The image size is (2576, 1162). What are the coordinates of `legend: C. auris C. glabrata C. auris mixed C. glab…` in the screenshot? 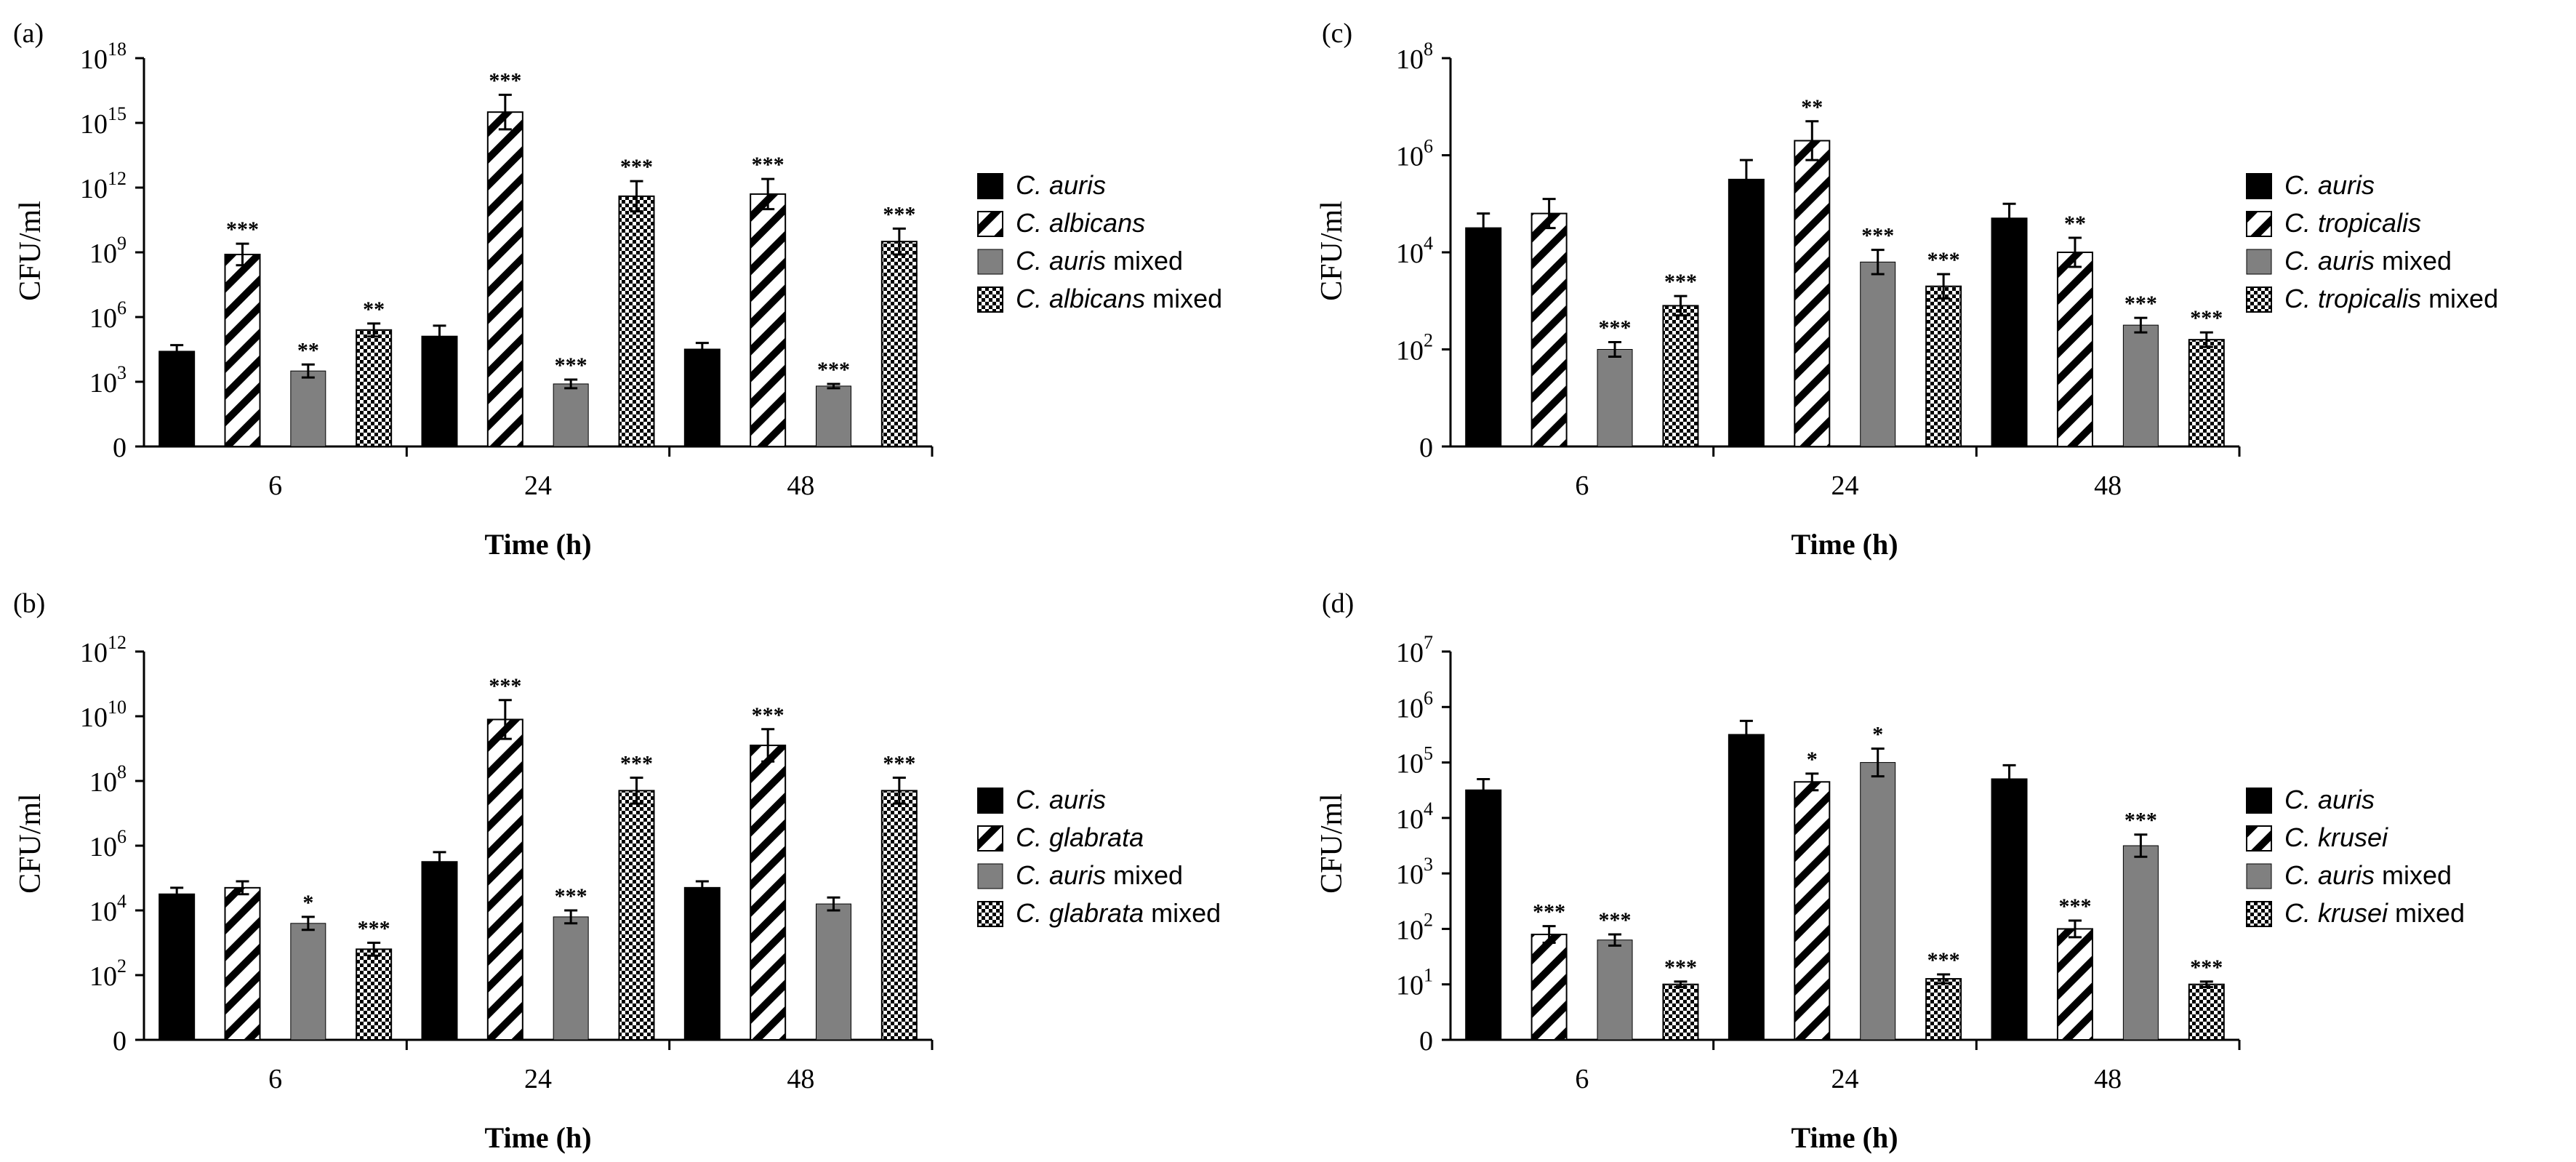 It's located at (1099, 856).